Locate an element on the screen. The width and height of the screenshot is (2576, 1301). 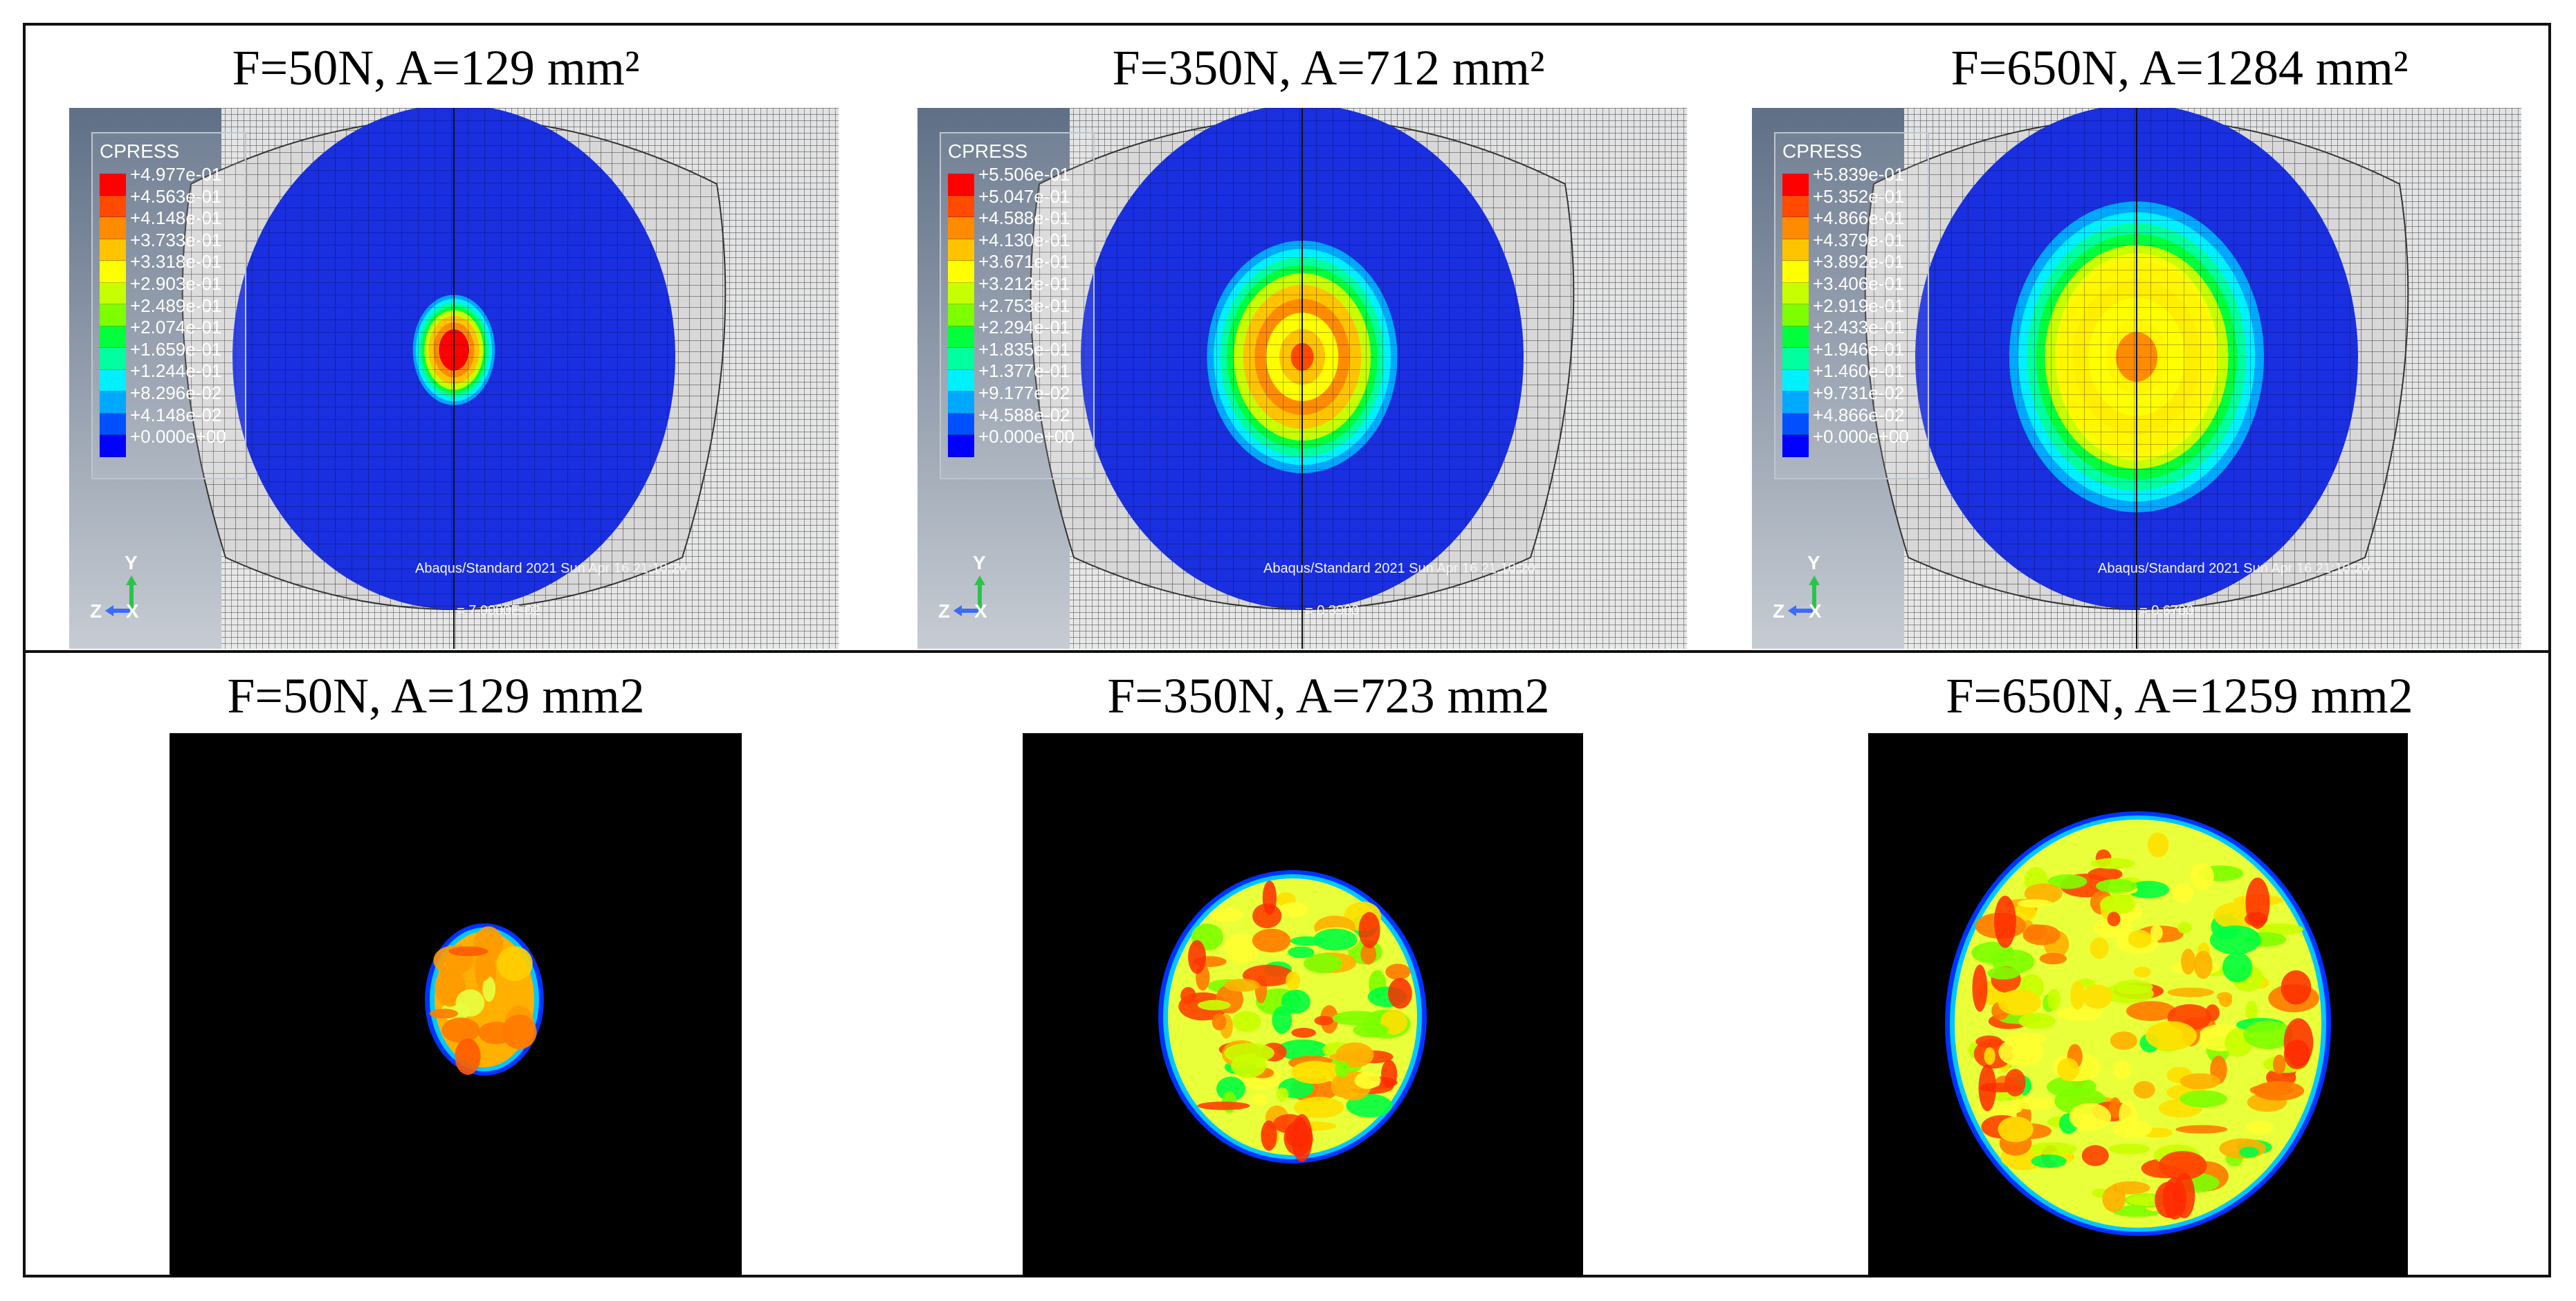
legend-value: +4.148e-01 is located at coordinates (176, 218).